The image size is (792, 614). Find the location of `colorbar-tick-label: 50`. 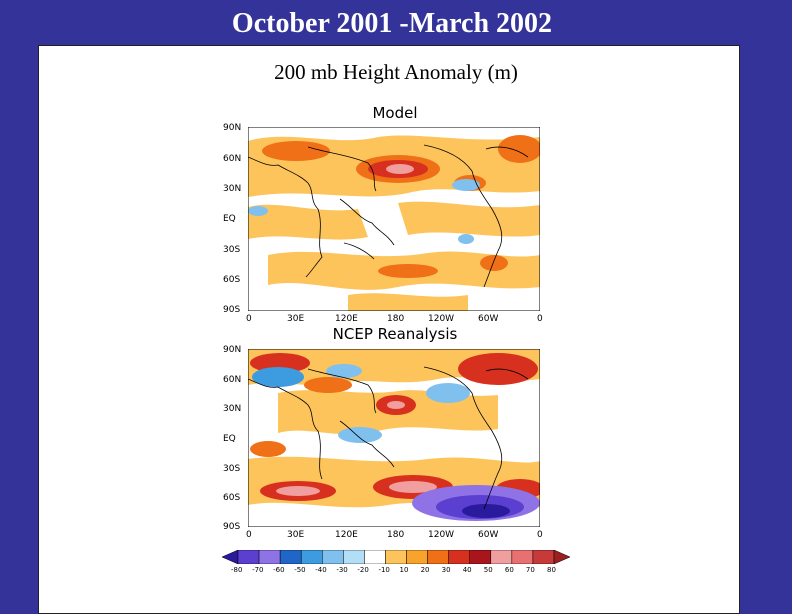

colorbar-tick-label: 50 is located at coordinates (488, 570).